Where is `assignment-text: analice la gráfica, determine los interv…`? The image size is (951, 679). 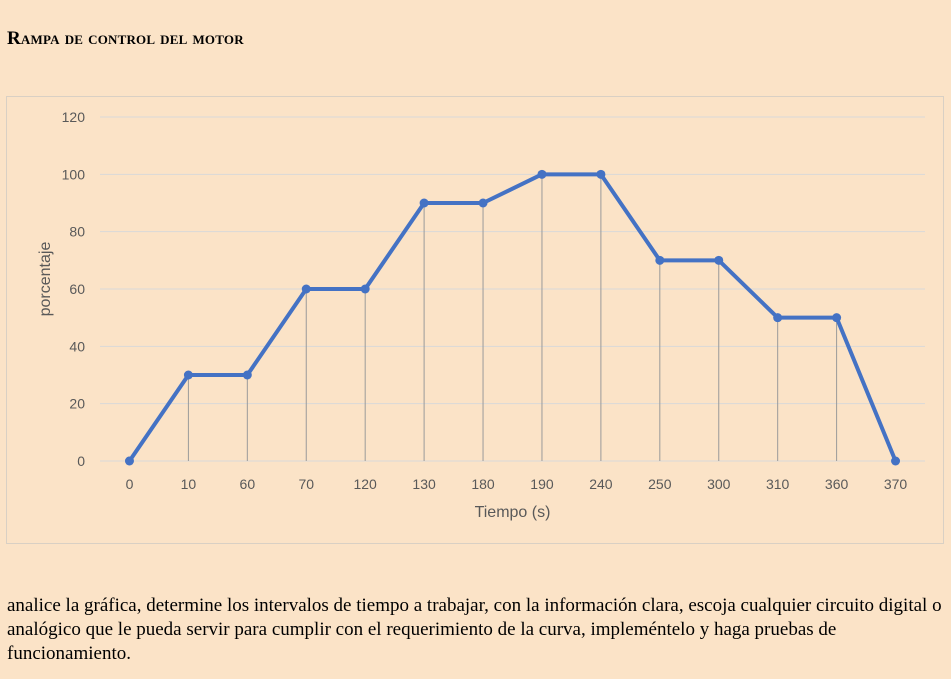
assignment-text: analice la gráfica, determine los interv… is located at coordinates (474, 629).